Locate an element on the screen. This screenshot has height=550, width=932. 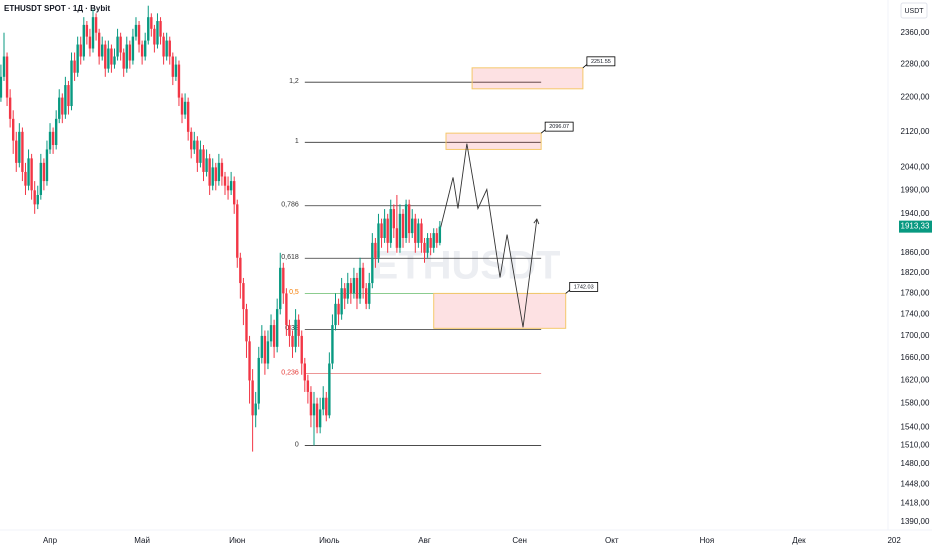
y-tick-label: 1860,00 is located at coordinates (915, 252).